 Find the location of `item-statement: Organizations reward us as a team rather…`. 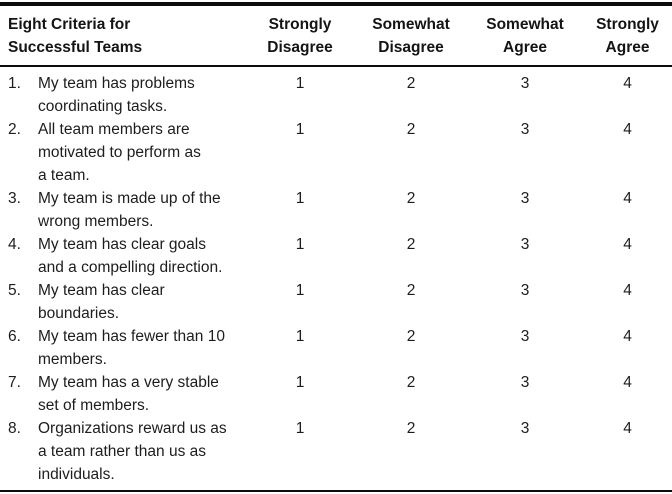

item-statement: Organizations reward us as a team rather… is located at coordinates (132, 451).